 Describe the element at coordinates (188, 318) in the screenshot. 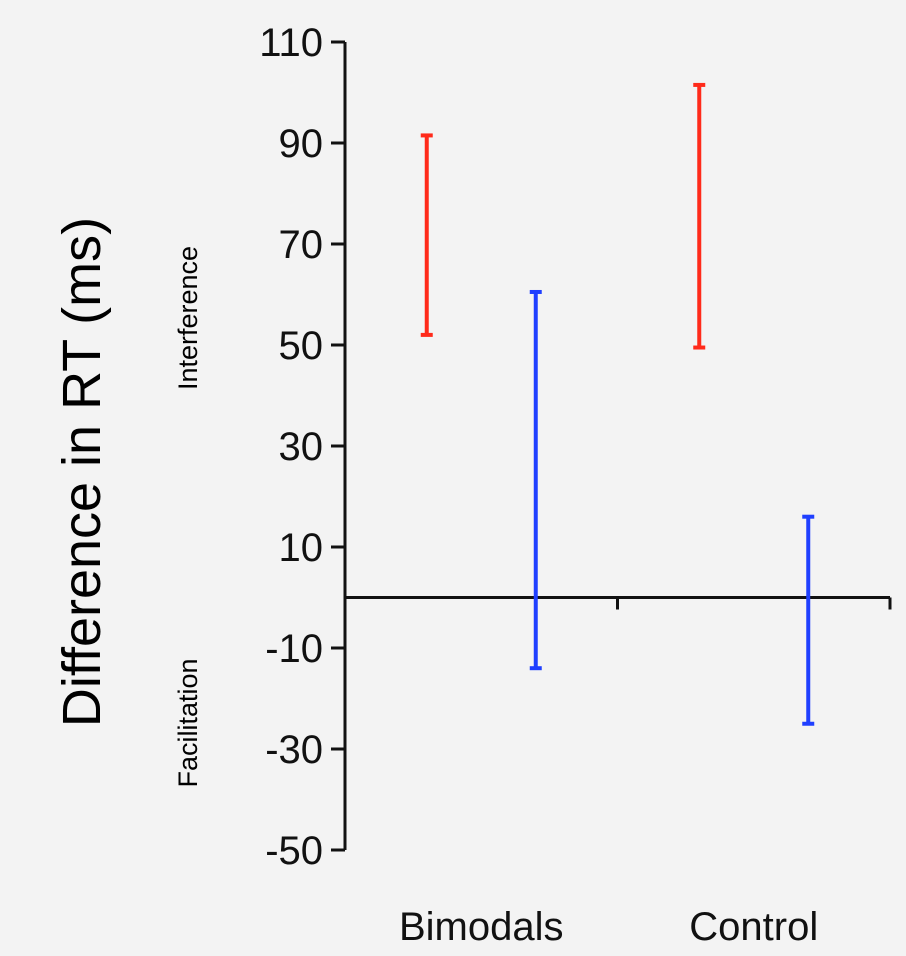

I see `interference-label: Interference` at that location.